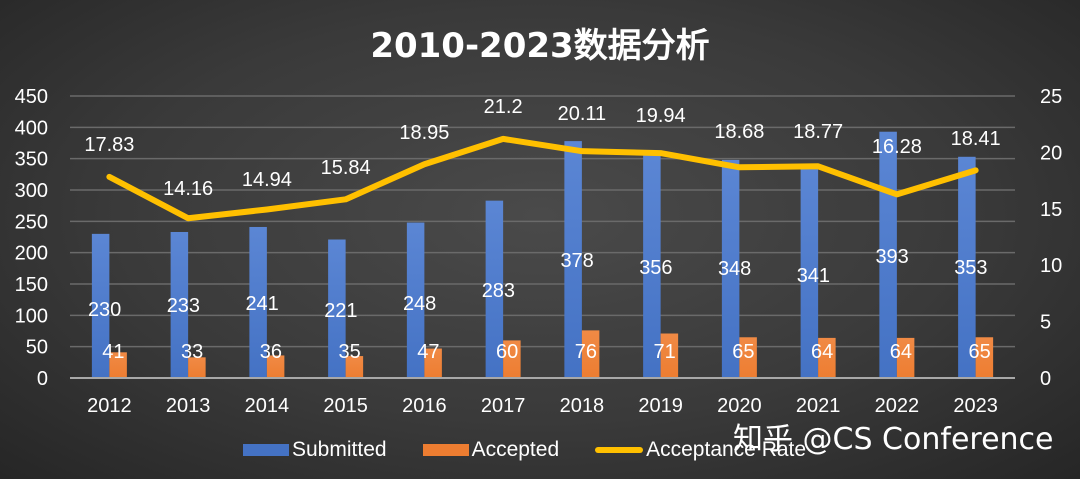  I want to click on rate-data-label: 18.77, so click(818, 132).